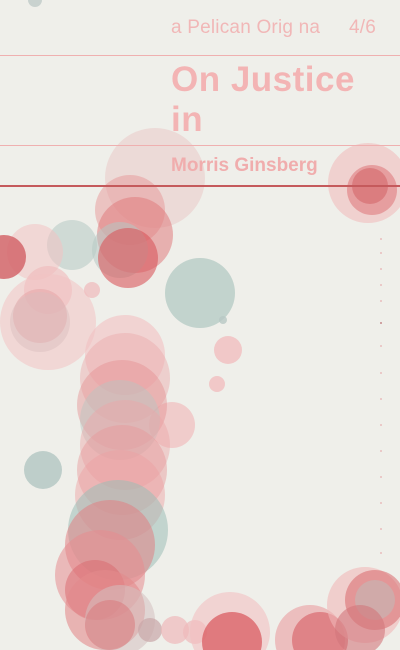  Describe the element at coordinates (362, 27) in the screenshot. I see `volume-number: 4/6` at that location.